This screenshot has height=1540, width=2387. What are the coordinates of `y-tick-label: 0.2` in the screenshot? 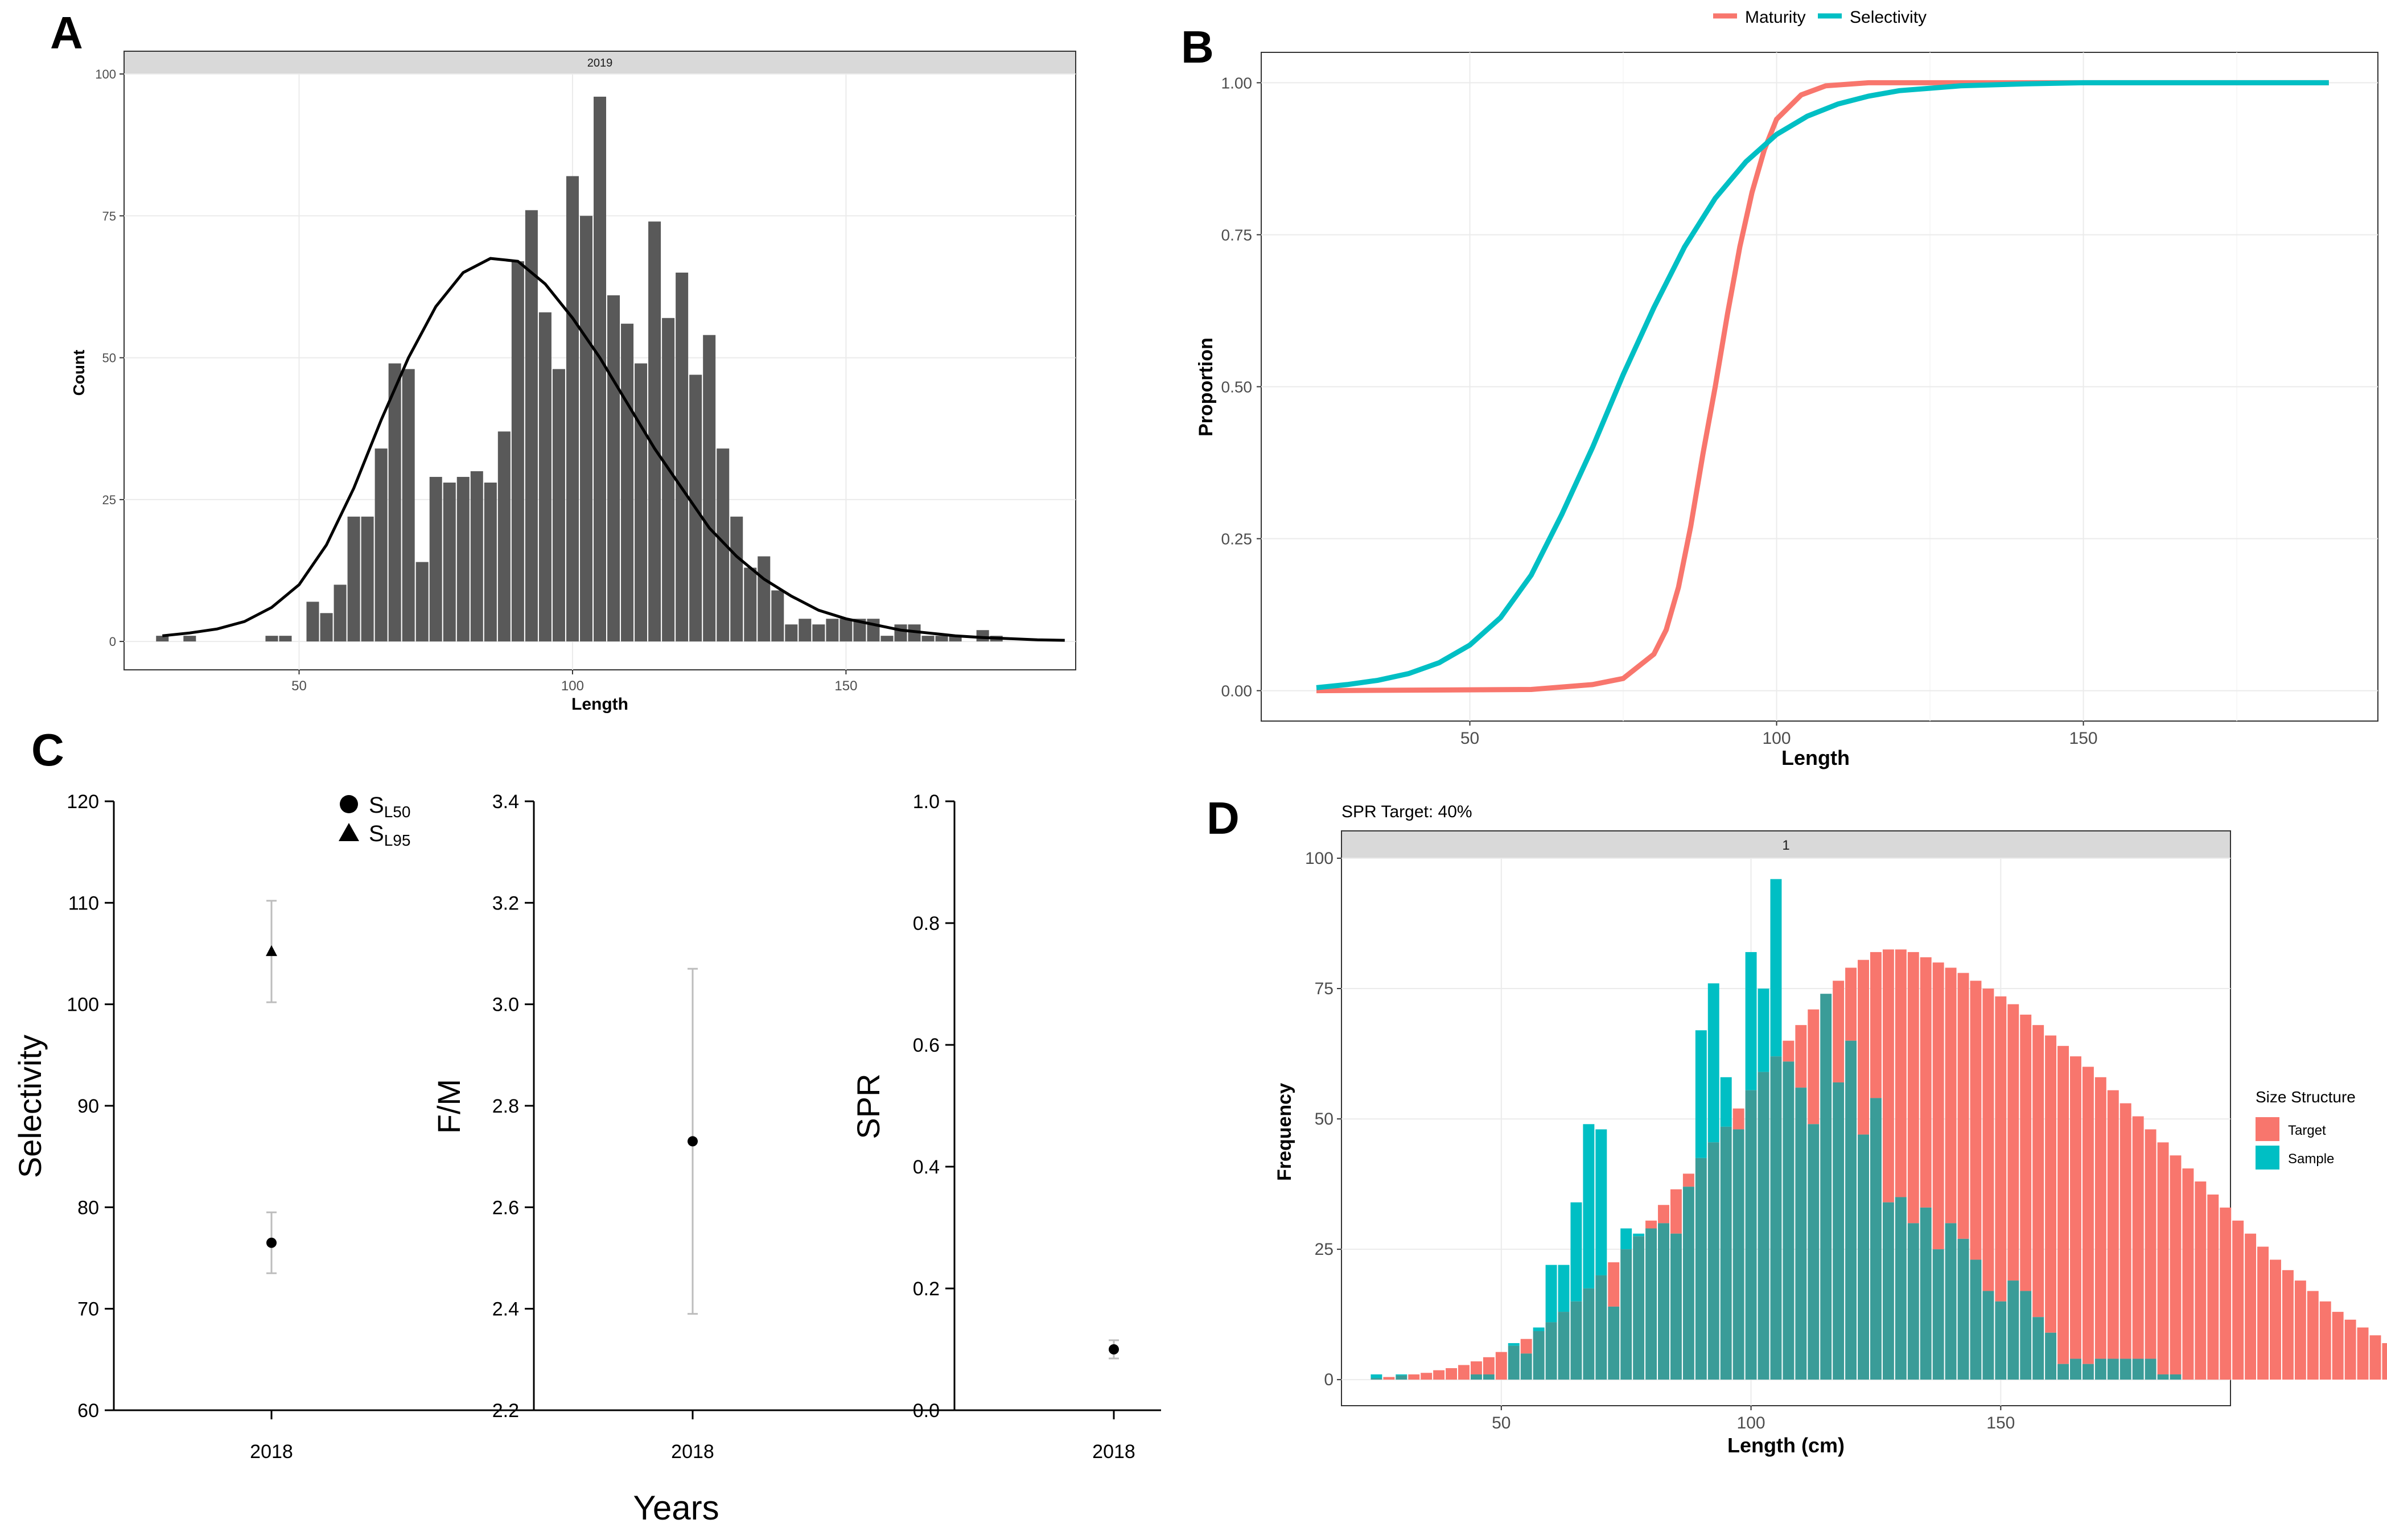 It's located at (927, 1289).